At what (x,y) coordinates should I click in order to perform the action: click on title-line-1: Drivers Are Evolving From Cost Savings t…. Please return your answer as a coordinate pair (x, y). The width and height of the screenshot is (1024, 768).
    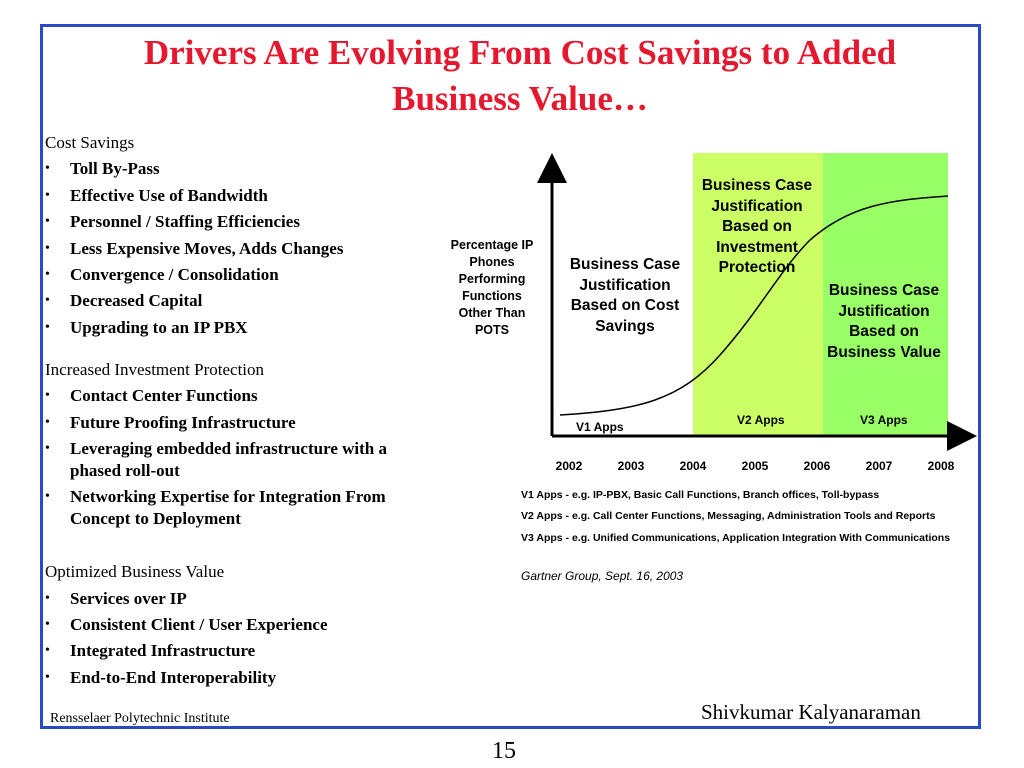
    Looking at the image, I should click on (520, 52).